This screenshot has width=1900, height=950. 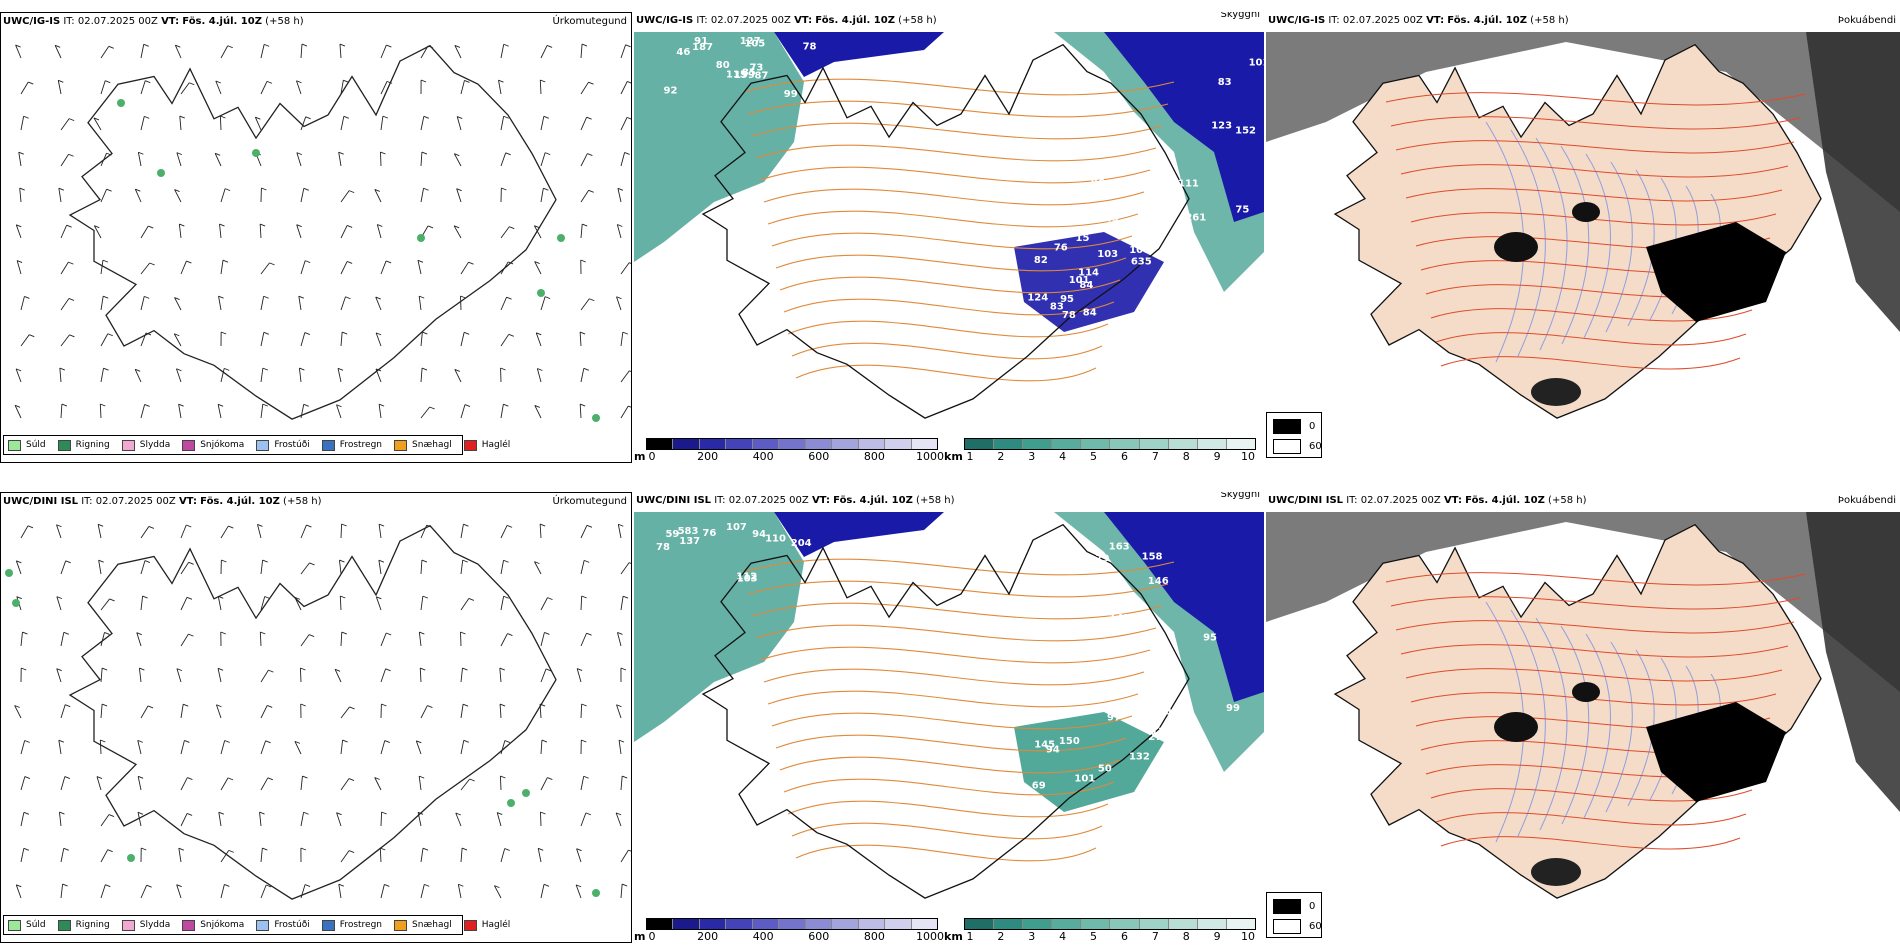 I want to click on ceiling-value-label: 152, so click(x=1245, y=130).